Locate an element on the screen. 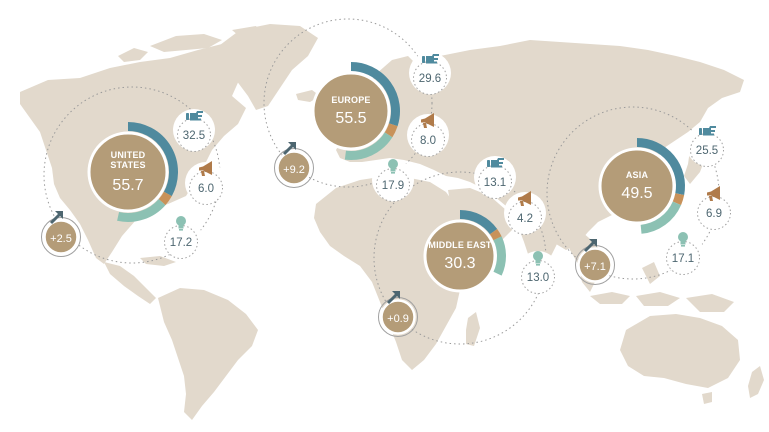  united-states-bulb-value: 17.2 is located at coordinates (181, 243).